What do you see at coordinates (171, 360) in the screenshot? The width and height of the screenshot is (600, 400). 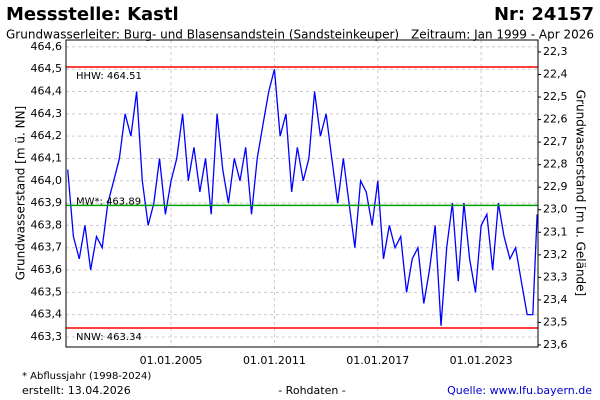 I see `x-tick-label: 01.01.2005` at bounding box center [171, 360].